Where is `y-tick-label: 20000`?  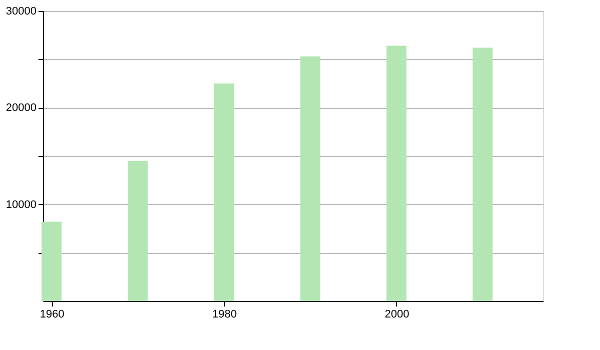
y-tick-label: 20000 is located at coordinates (21, 108).